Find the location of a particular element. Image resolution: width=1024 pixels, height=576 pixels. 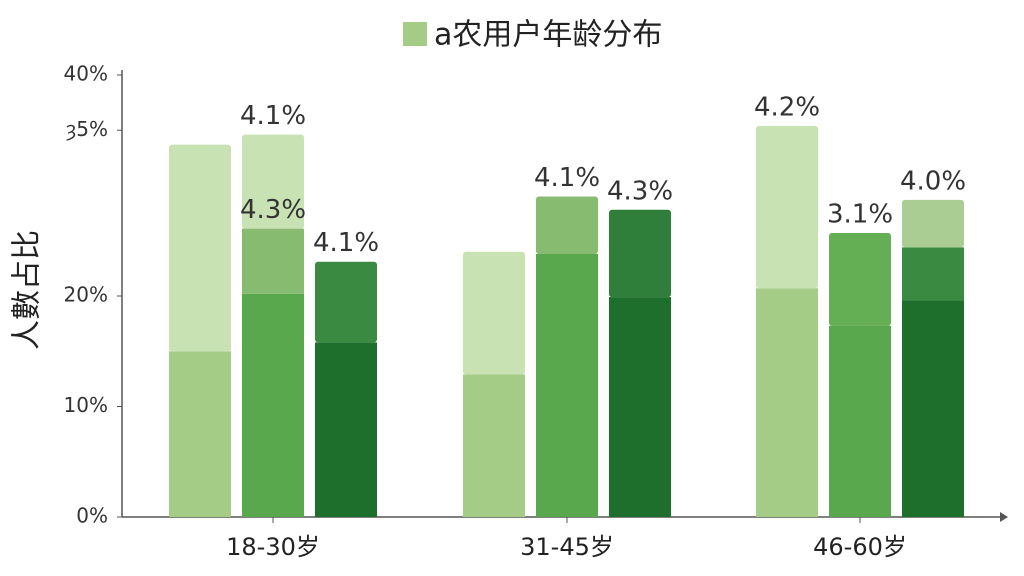

annotation: 4.0% is located at coordinates (933, 181).